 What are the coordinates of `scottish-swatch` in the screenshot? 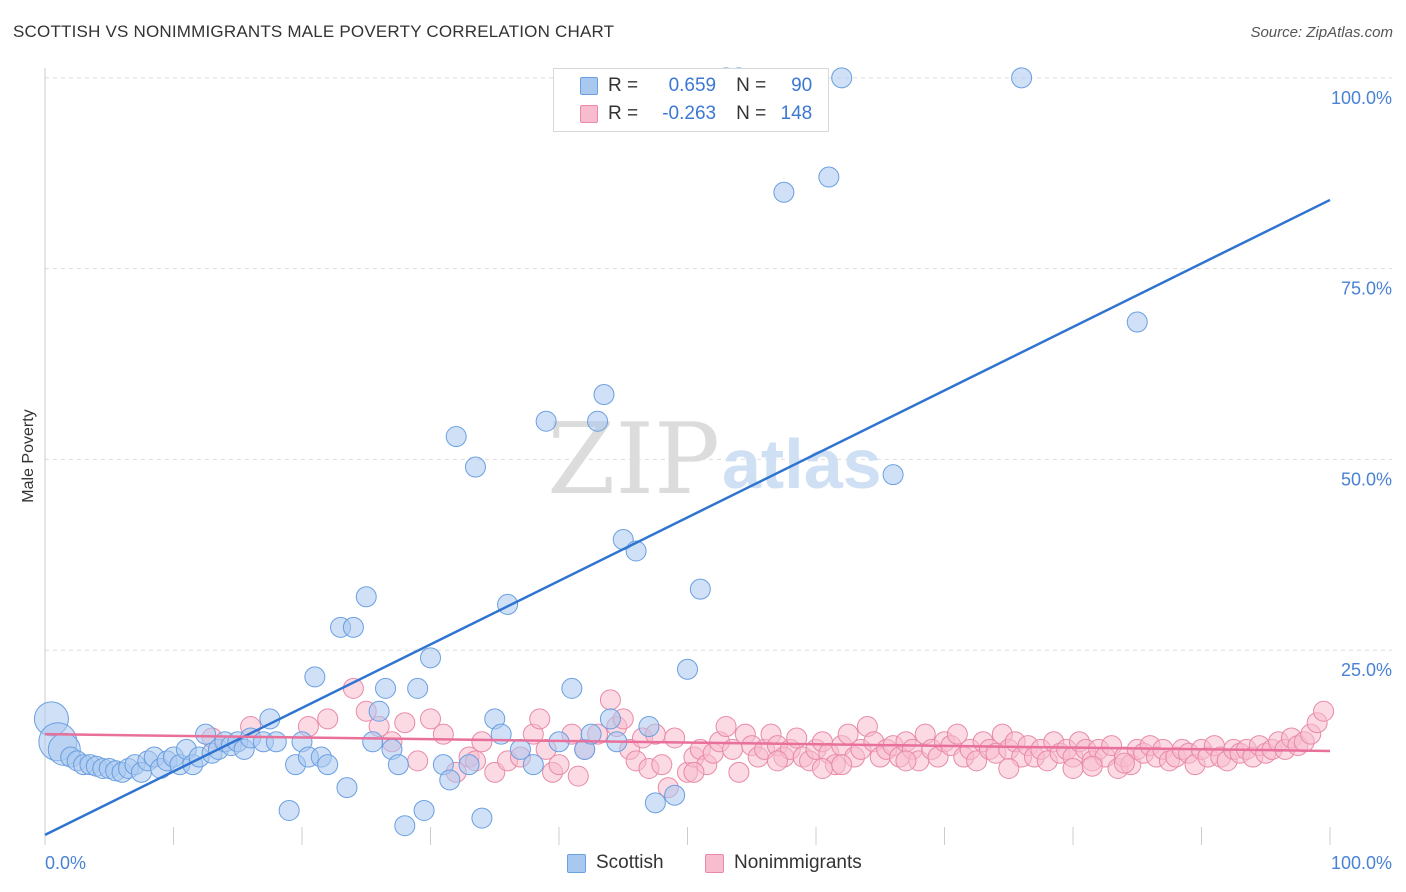 It's located at (589, 86).